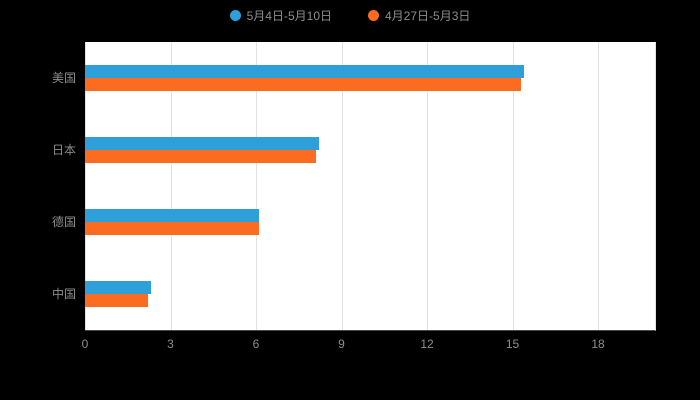 The width and height of the screenshot is (700, 400). I want to click on x-axis-labels: 0 3 6 9 12 15 18, so click(368, 345).